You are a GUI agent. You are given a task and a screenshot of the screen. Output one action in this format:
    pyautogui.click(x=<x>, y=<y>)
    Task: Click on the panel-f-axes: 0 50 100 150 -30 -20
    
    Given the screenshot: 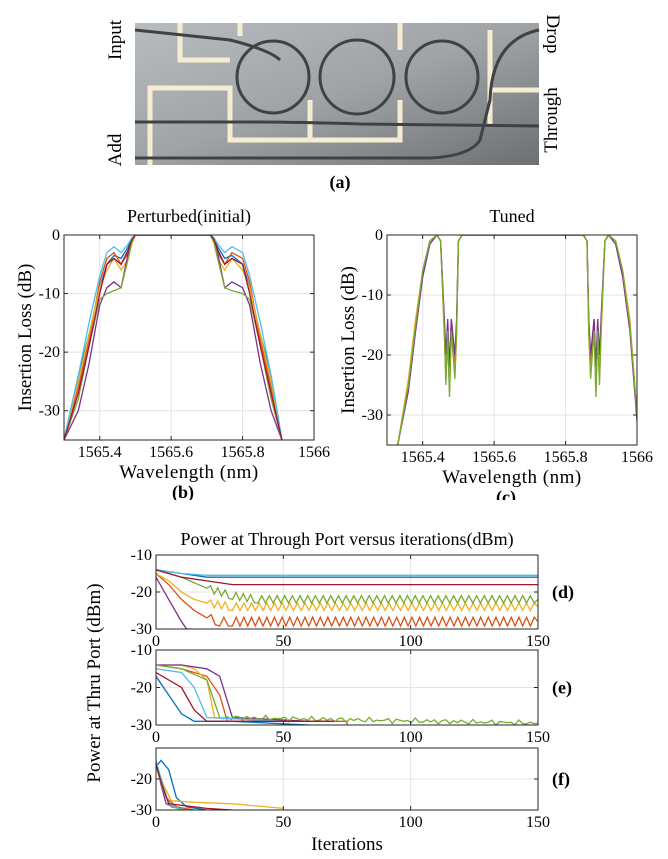 What is the action you would take?
    pyautogui.click(x=340, y=789)
    